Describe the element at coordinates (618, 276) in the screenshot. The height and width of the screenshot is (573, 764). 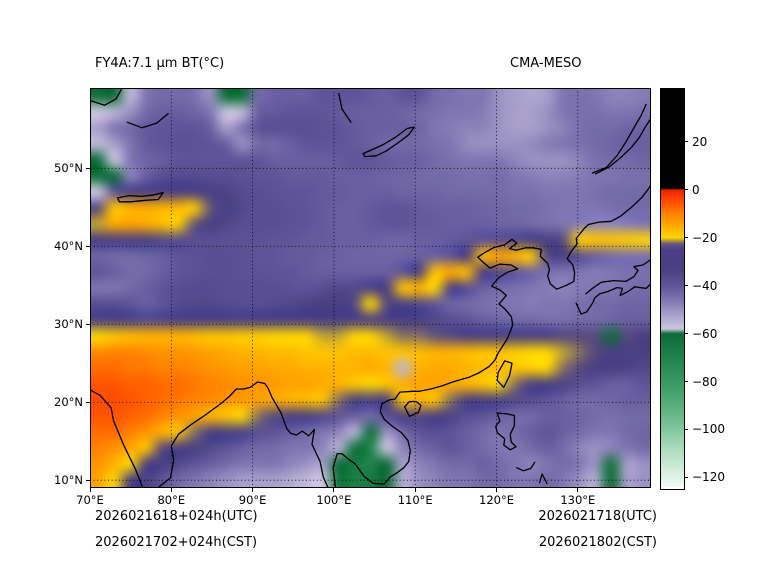
I see `coastline-japan-sea-side` at that location.